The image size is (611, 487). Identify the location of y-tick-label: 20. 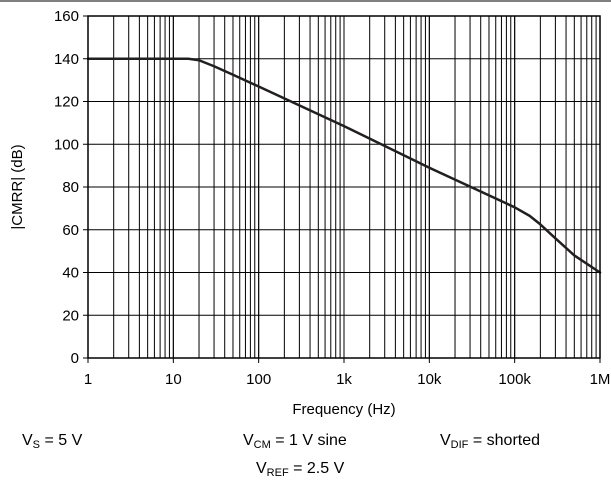
(70, 315).